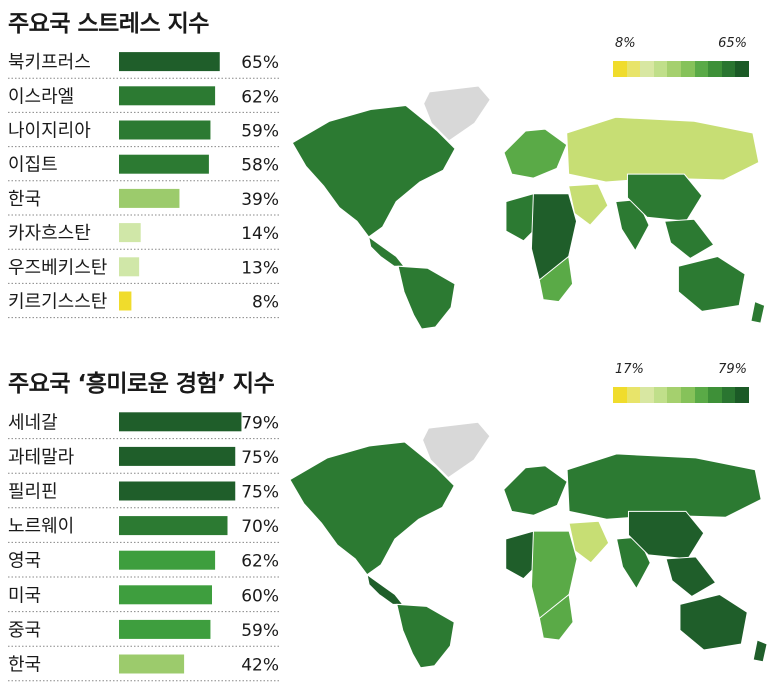 This screenshot has width=775, height=687. What do you see at coordinates (629, 369) in the screenshot?
I see `legend-min-label: 17%` at bounding box center [629, 369].